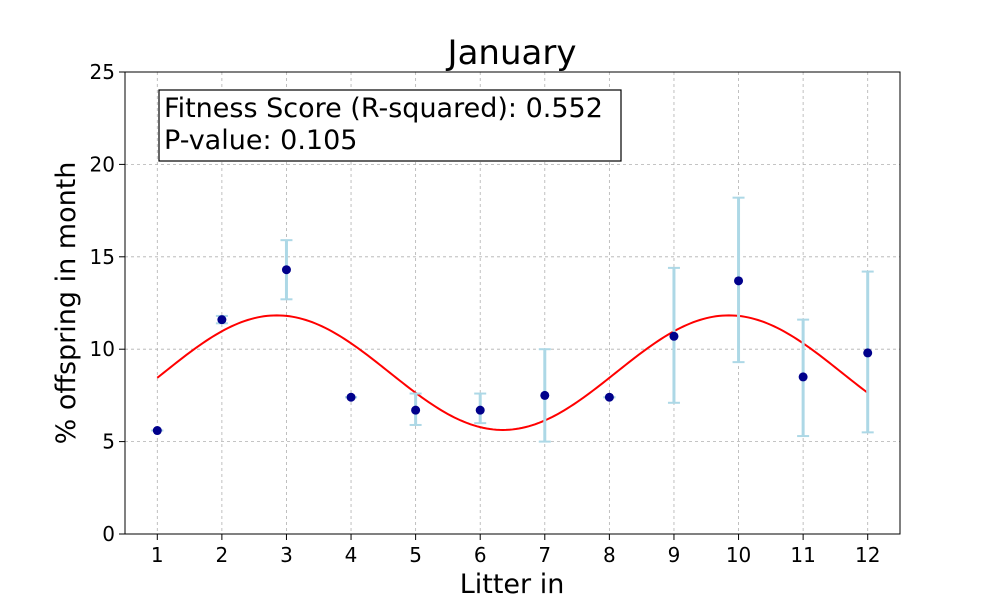 The image size is (1000, 600). What do you see at coordinates (544, 555) in the screenshot?
I see `x-tick-label: 7` at bounding box center [544, 555].